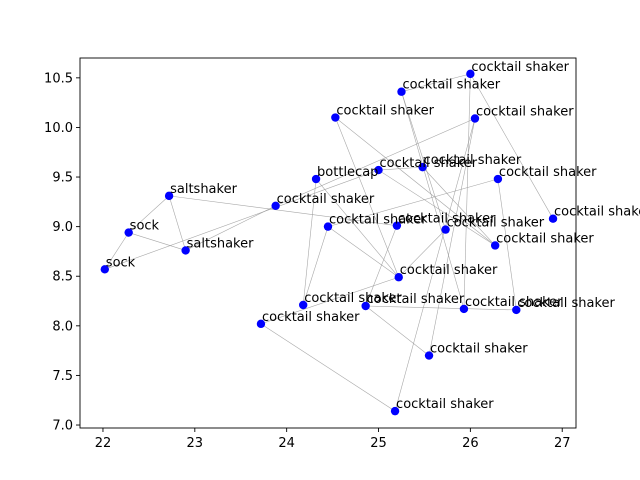  I want to click on x-tick-label: 27, so click(562, 443).